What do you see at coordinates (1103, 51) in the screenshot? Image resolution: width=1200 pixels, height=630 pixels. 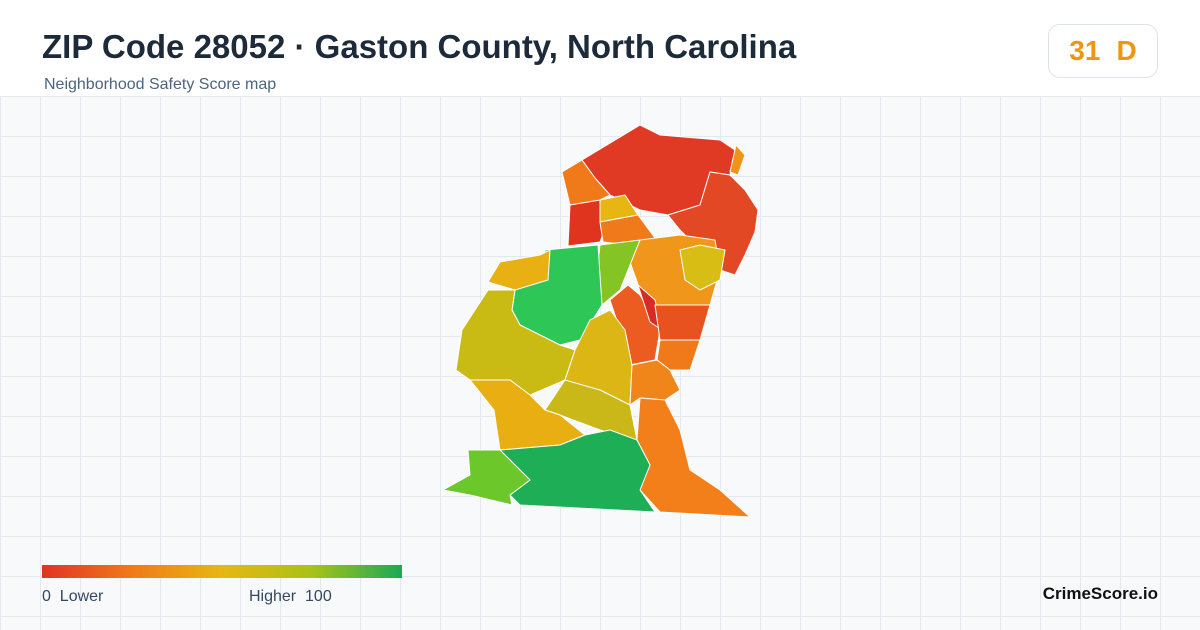 I see `score-badge: 31 D` at bounding box center [1103, 51].